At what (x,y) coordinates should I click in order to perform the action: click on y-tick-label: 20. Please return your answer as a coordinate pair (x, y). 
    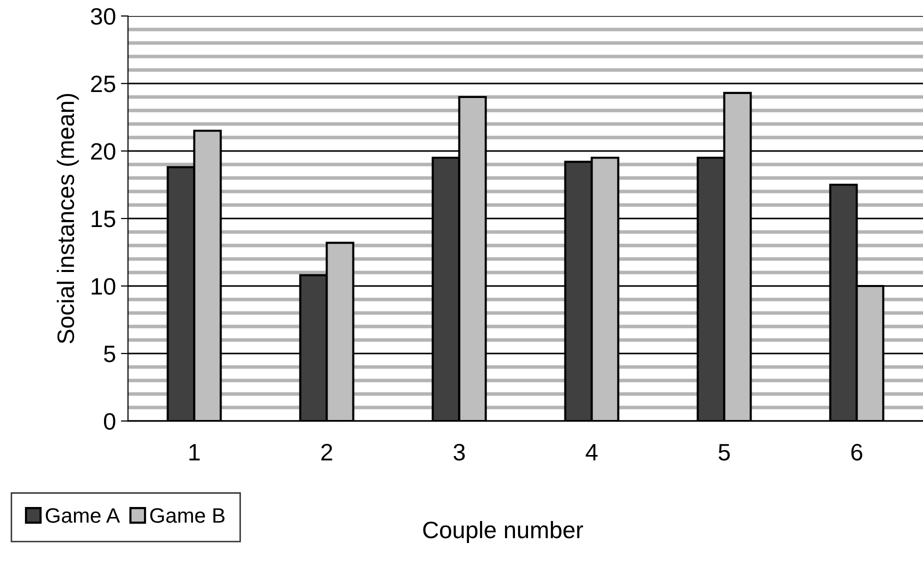
    Looking at the image, I should click on (103, 151).